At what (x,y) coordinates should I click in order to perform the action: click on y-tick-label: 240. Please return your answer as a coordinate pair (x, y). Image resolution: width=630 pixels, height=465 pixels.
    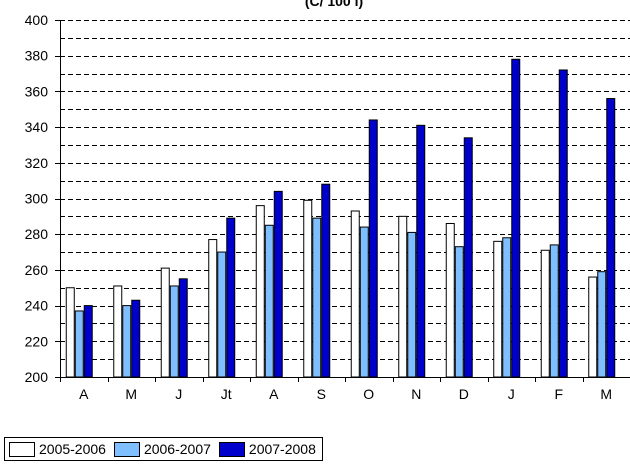
    Looking at the image, I should click on (37, 306).